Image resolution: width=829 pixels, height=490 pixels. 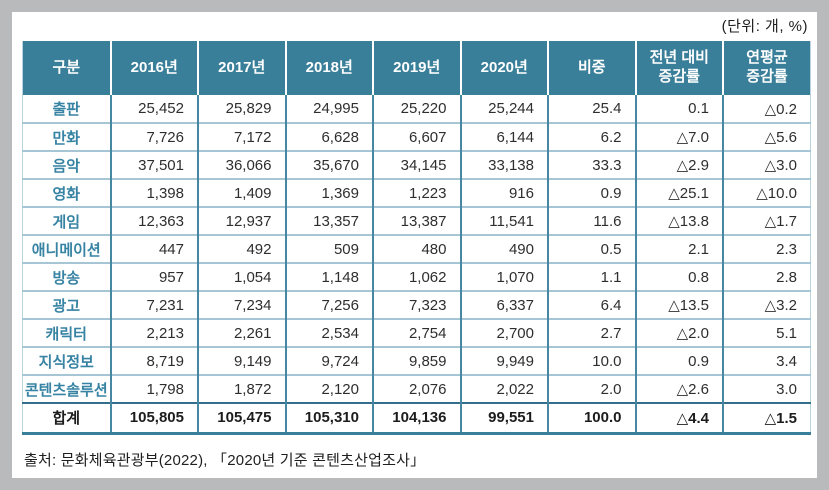 I want to click on table-cell: 25,452, so click(x=153, y=109).